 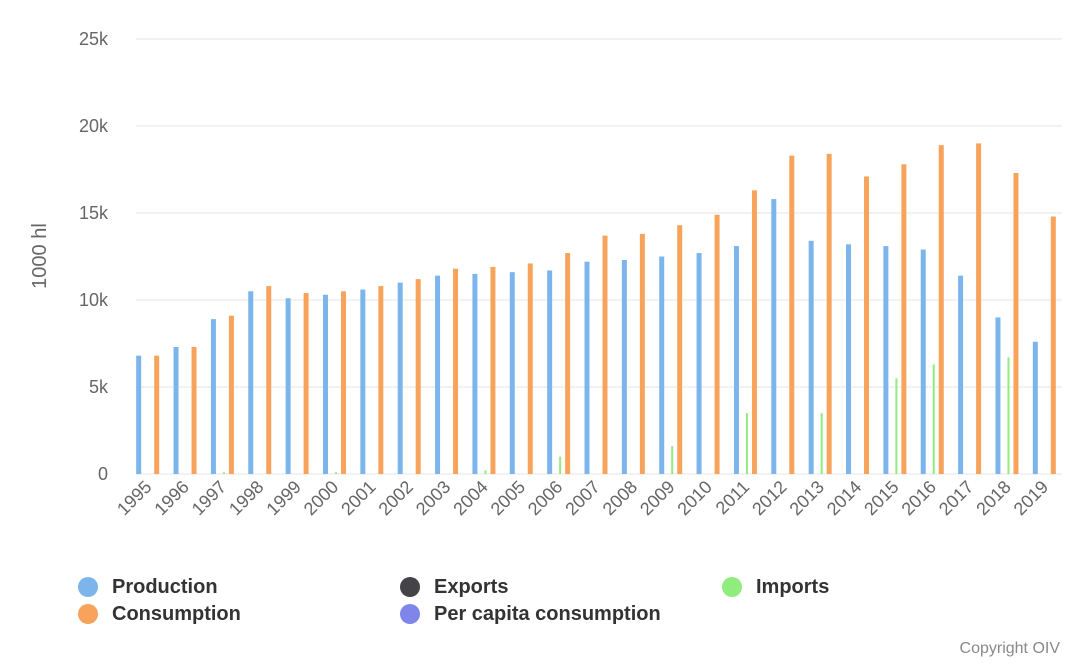 What do you see at coordinates (410, 614) in the screenshot?
I see `legend-per-capita-dot-icon` at bounding box center [410, 614].